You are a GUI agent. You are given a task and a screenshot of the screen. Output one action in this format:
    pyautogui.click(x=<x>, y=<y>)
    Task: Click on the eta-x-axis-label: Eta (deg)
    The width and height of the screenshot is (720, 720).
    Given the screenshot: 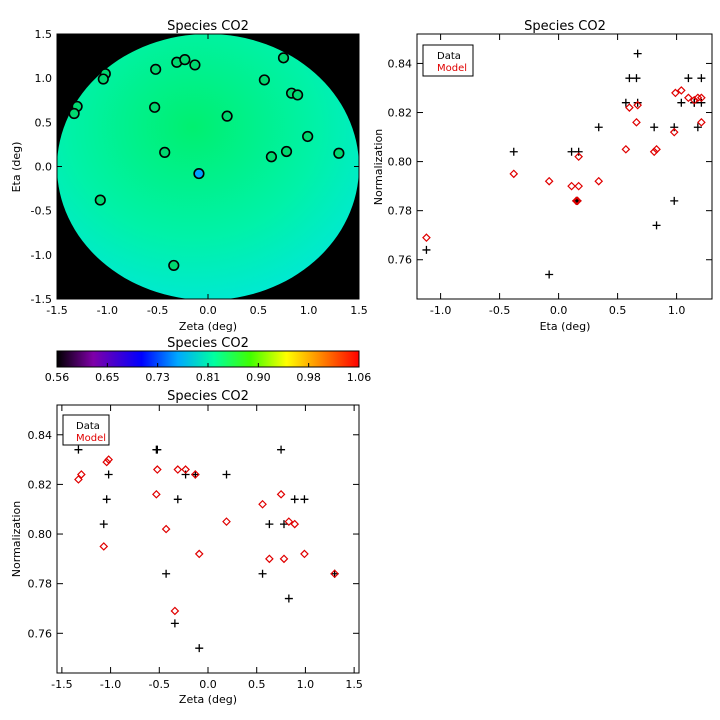 What is the action you would take?
    pyautogui.click(x=565, y=326)
    